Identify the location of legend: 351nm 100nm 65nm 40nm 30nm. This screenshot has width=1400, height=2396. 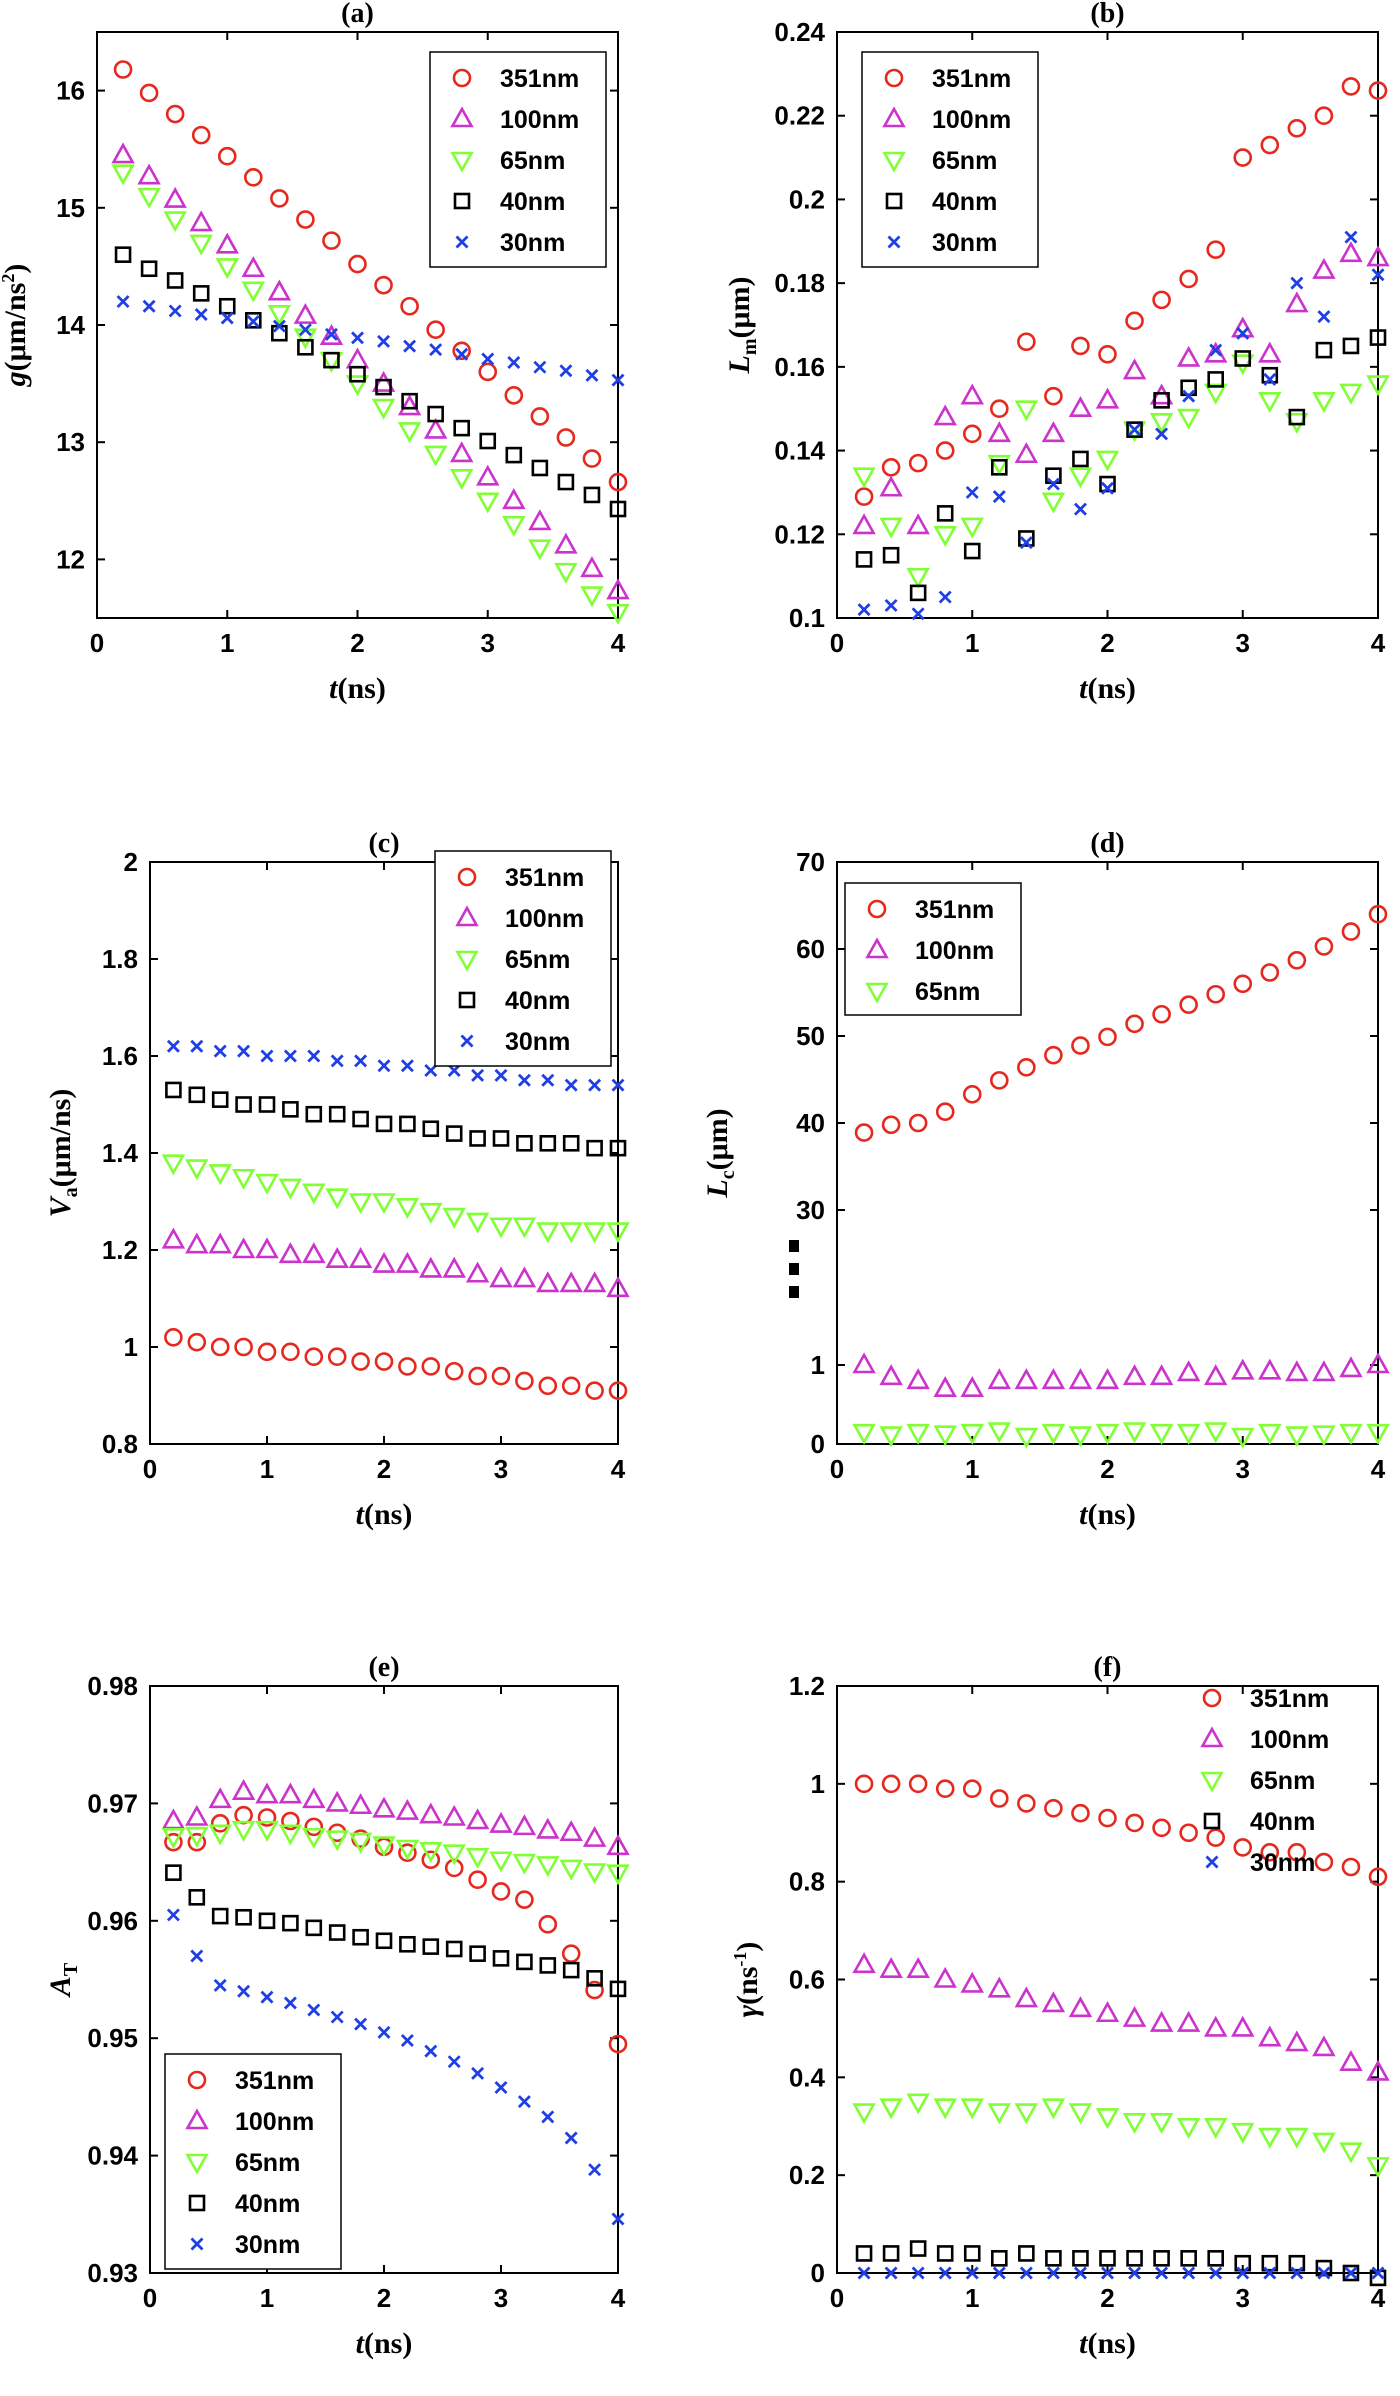
(253, 2161).